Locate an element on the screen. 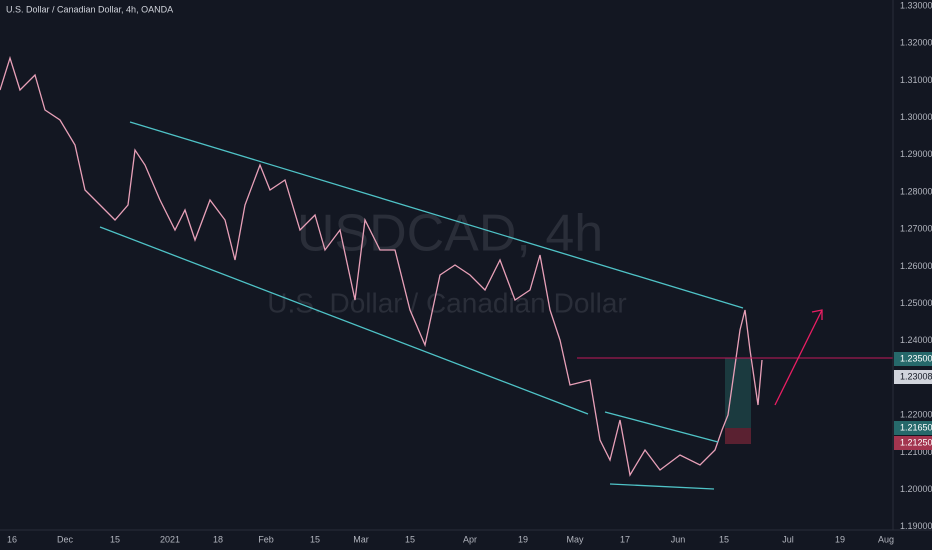  price-label: 1.27000 is located at coordinates (916, 229).